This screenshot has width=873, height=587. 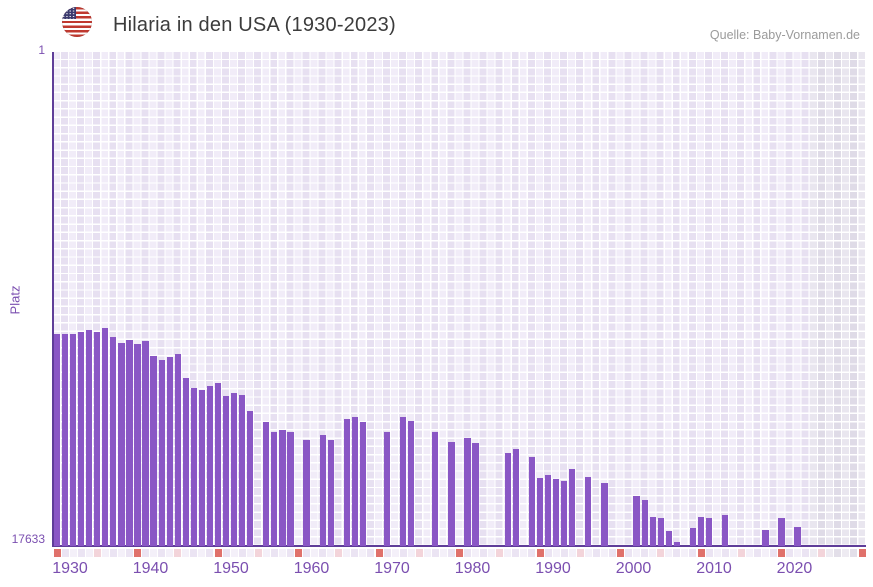 I want to click on x-tick-square-1948, so click(x=202, y=553).